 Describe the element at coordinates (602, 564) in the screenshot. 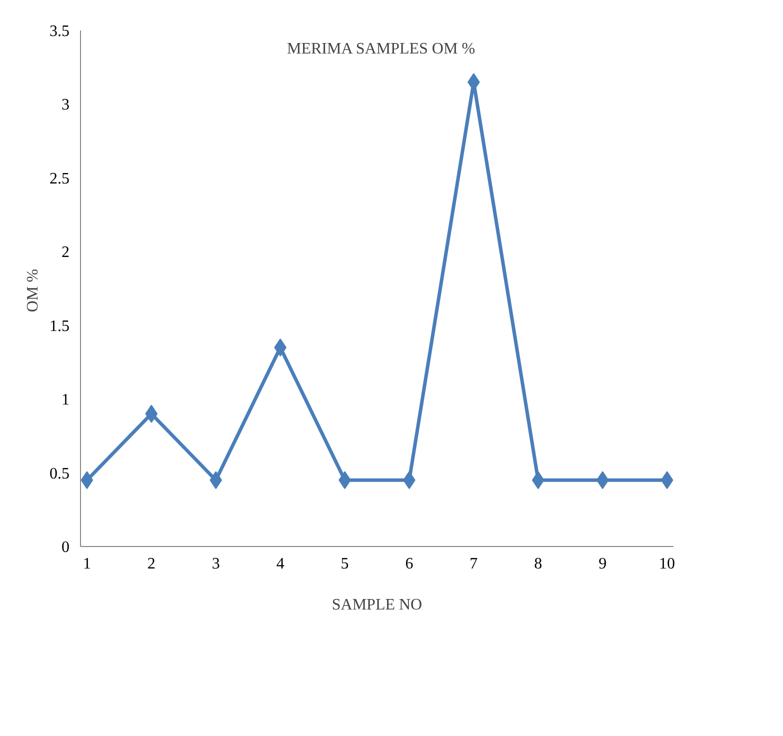

I see `x-tick-label: 9` at that location.